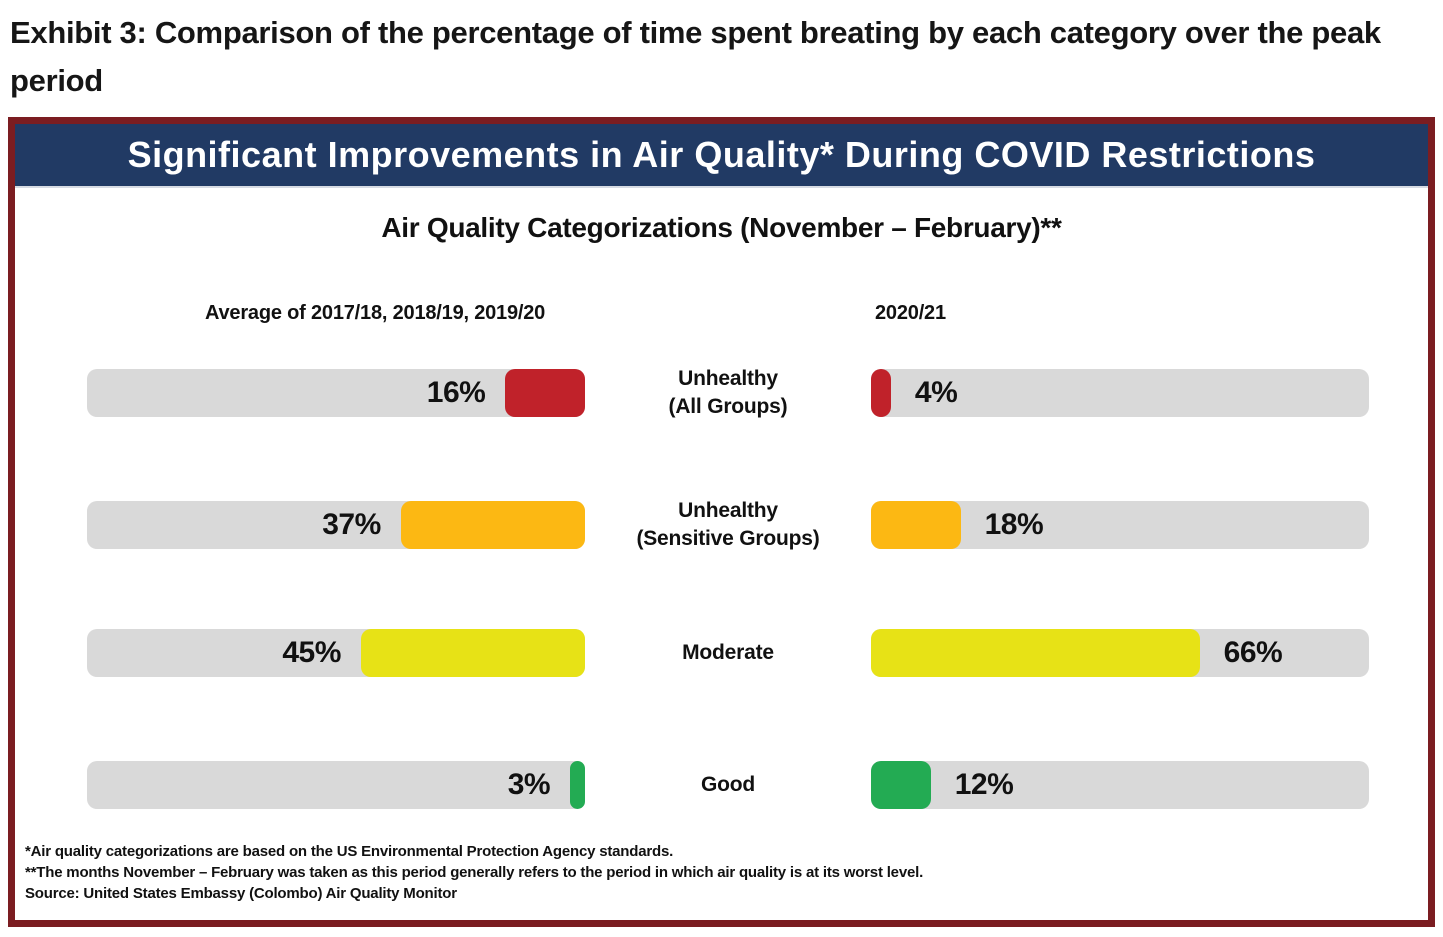  Describe the element at coordinates (456, 393) in the screenshot. I see `bar-value-left: 16%` at that location.